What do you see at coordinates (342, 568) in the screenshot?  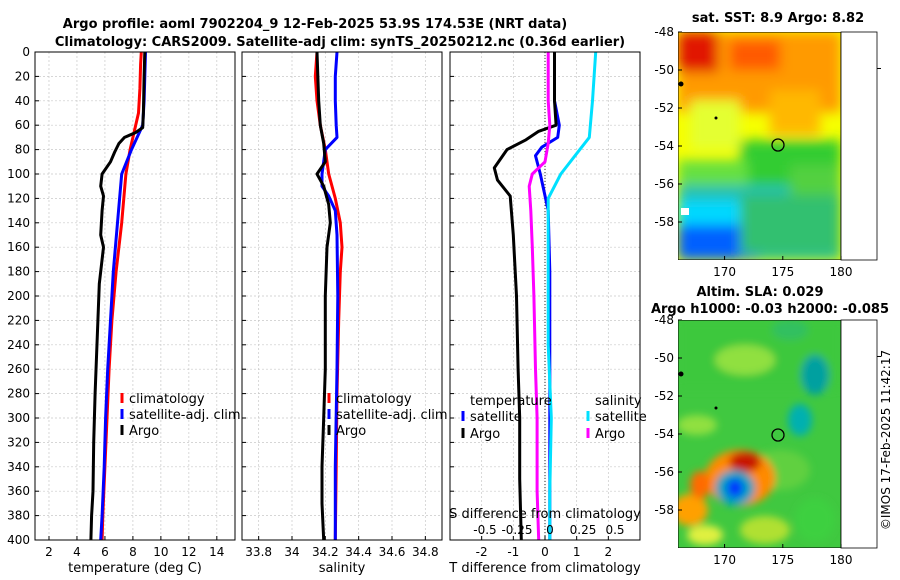 I see `x-axis-label: salinity` at bounding box center [342, 568].